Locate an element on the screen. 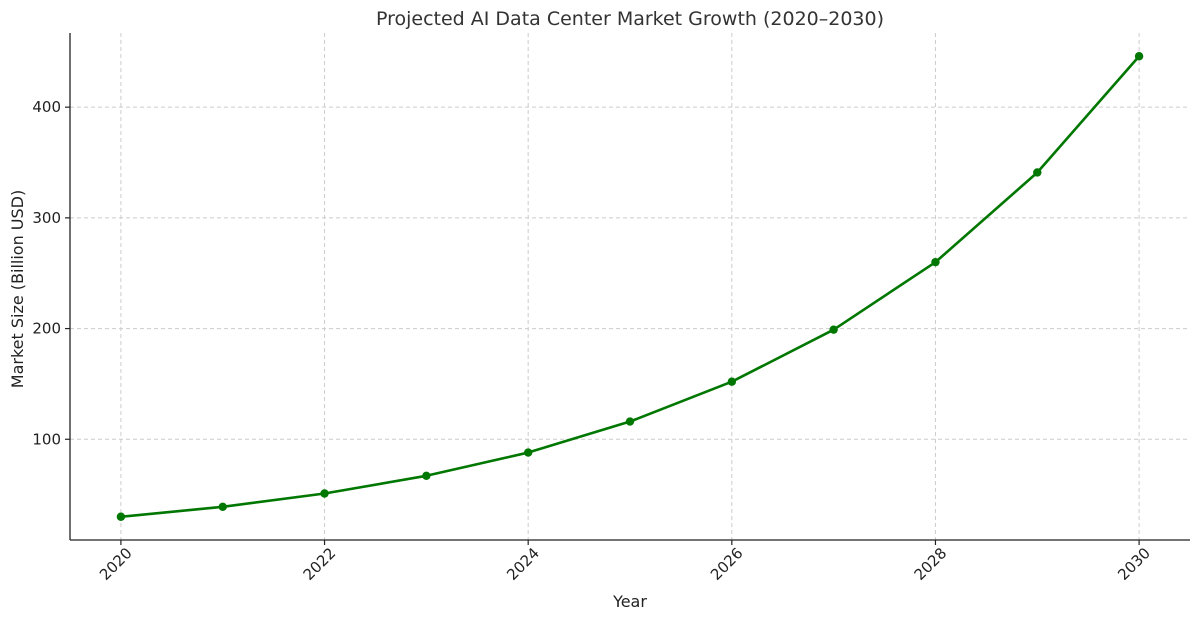 The width and height of the screenshot is (1200, 620). x-tick-label: 2022 is located at coordinates (320, 564).